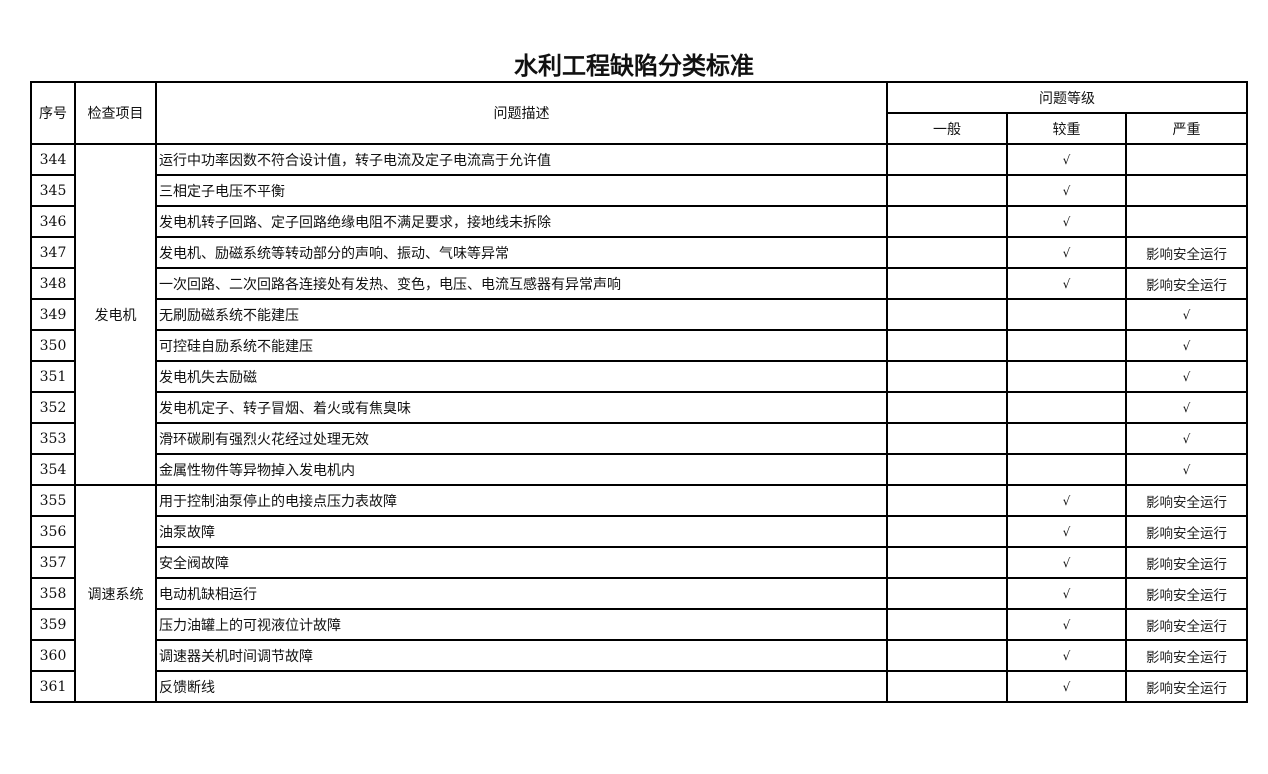 The height and width of the screenshot is (774, 1268). I want to click on table-row: 357 安全阀故障 √ 影响安全运行, so click(639, 562).